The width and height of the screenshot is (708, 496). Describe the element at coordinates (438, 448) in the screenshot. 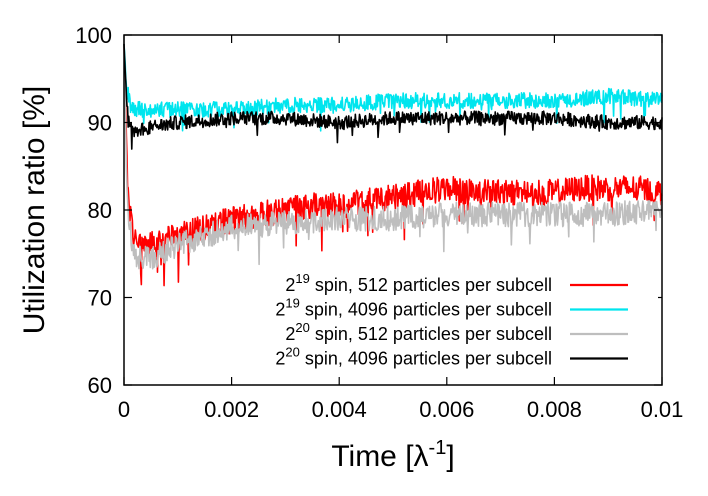

I see `x-axis-label-sup: -1` at that location.